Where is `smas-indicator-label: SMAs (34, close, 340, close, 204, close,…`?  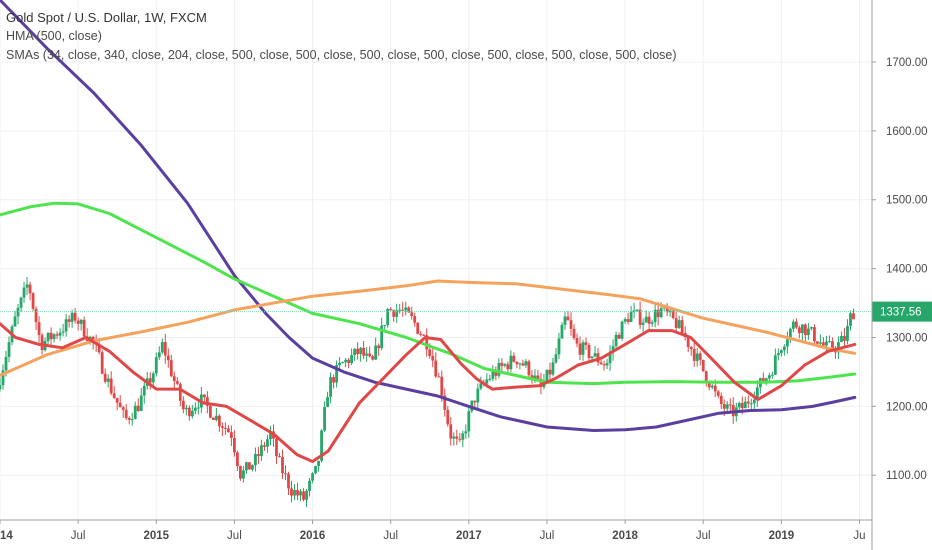
smas-indicator-label: SMAs (34, close, 340, close, 204, close,… is located at coordinates (341, 55).